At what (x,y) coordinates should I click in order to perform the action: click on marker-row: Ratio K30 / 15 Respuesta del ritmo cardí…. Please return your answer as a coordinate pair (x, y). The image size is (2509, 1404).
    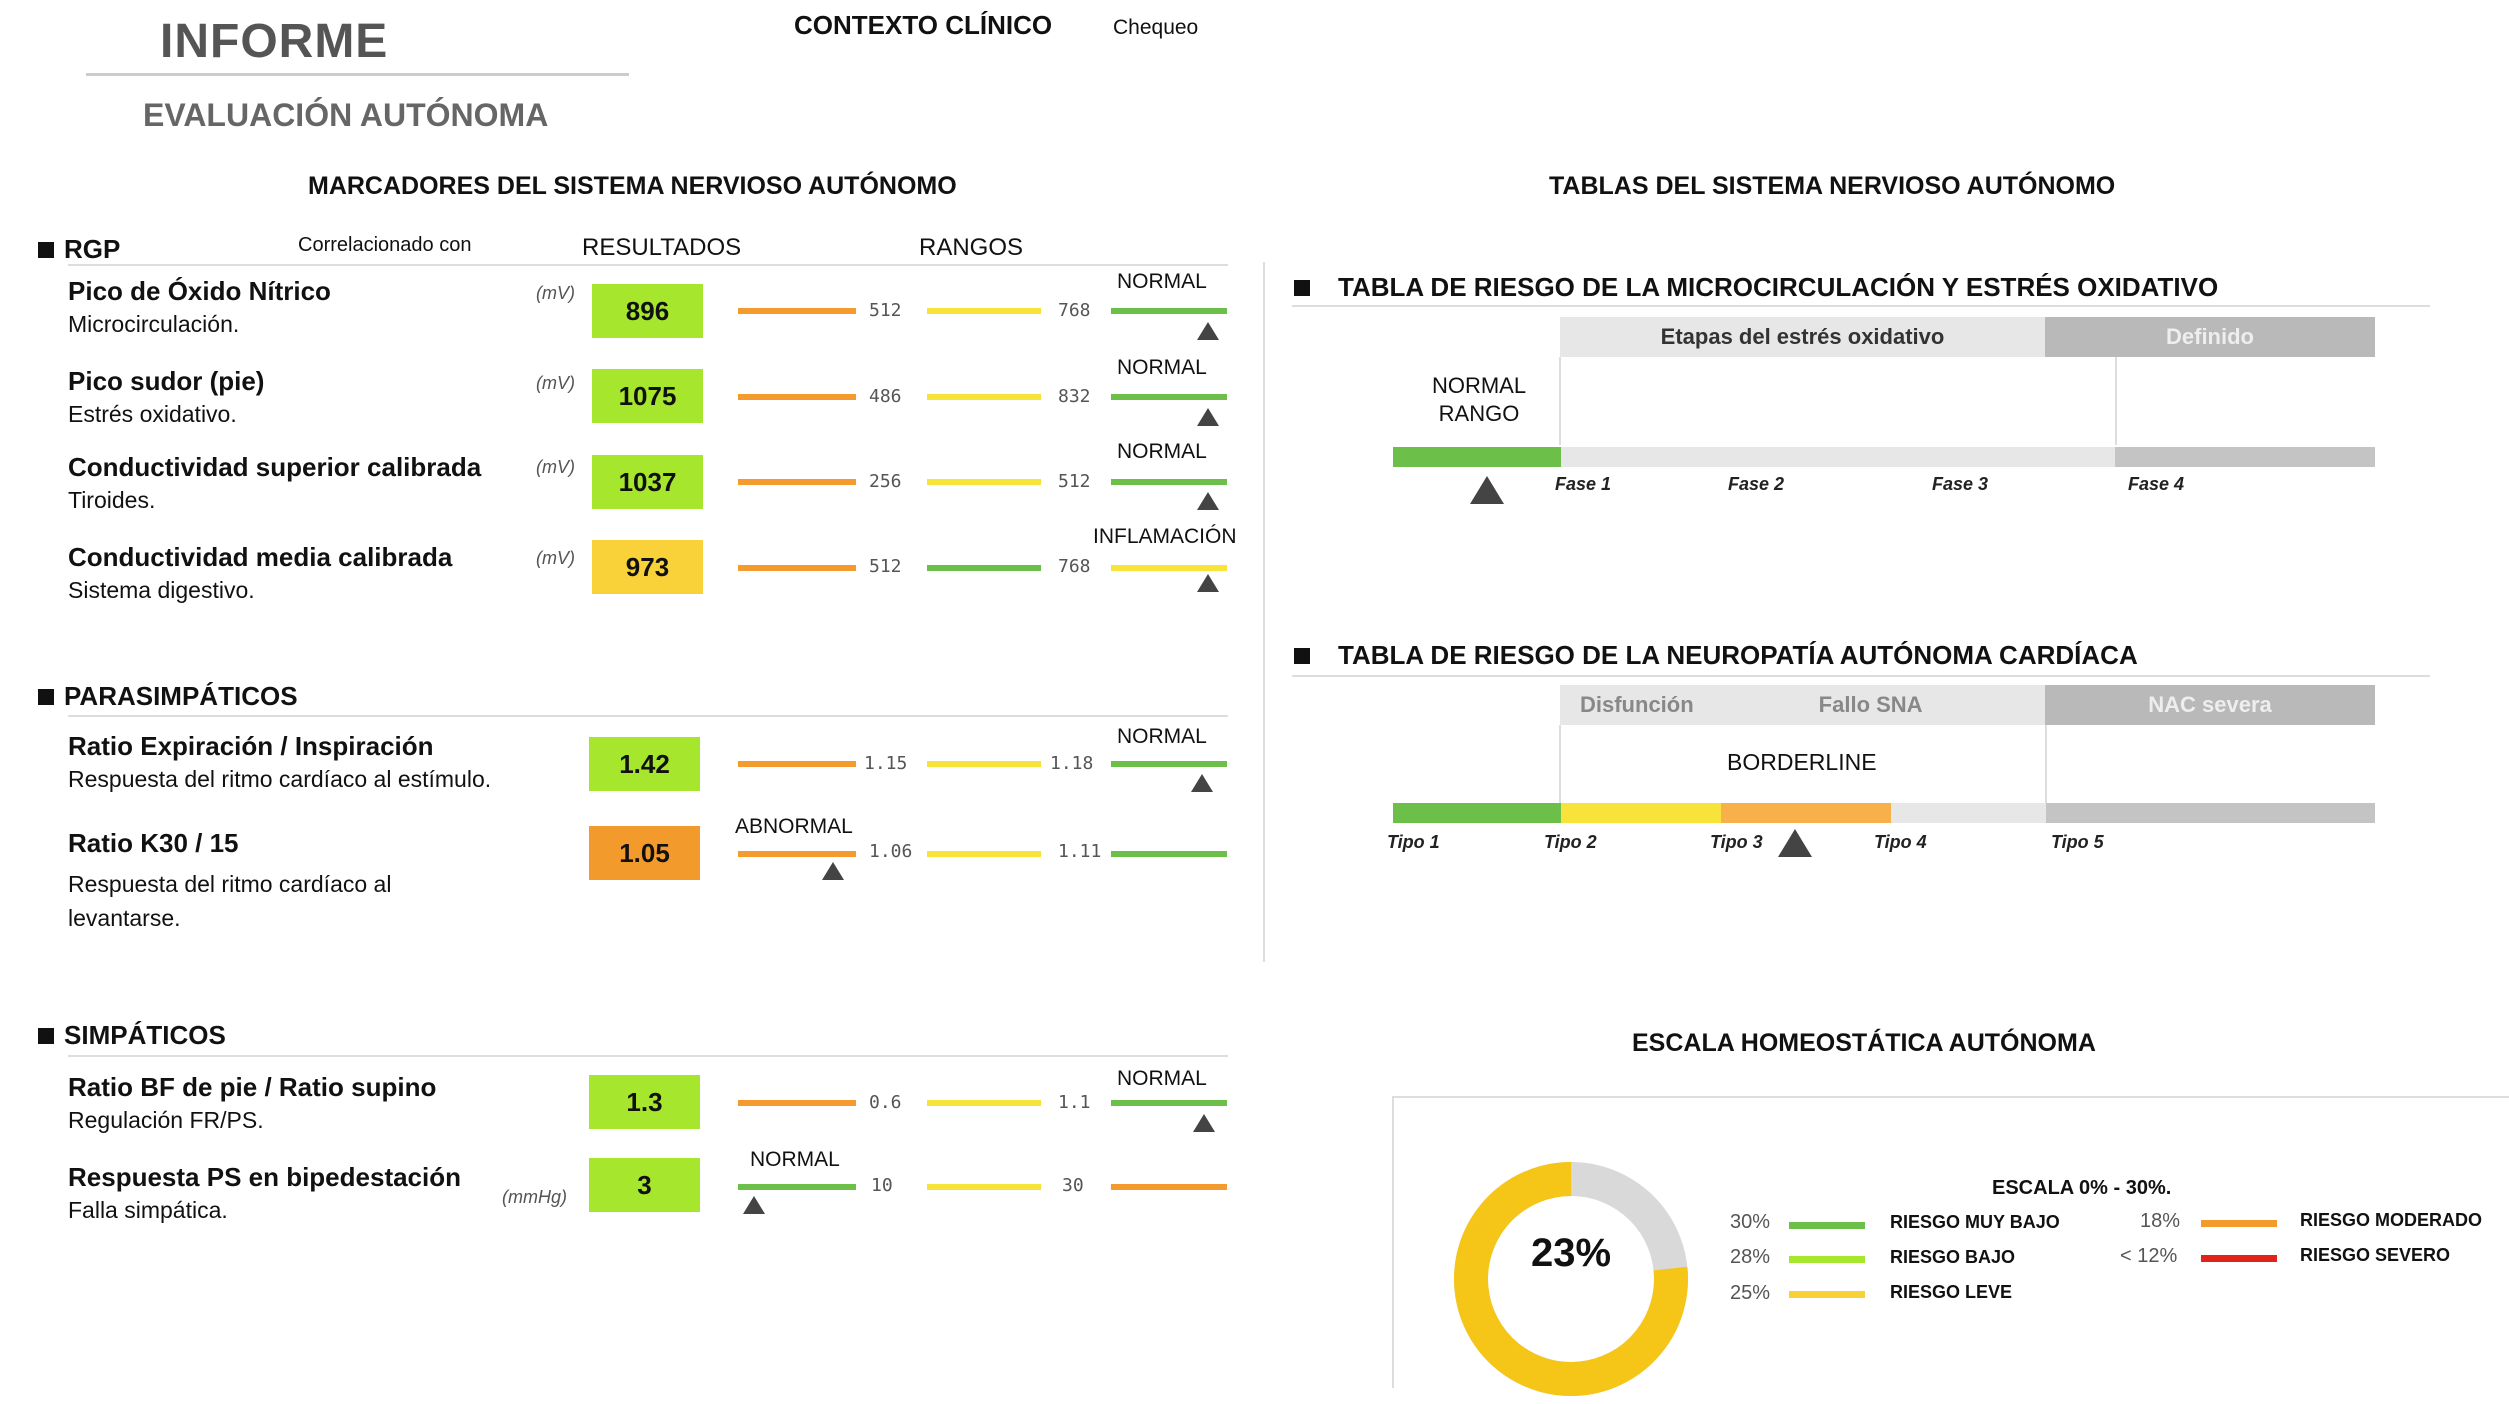
    Looking at the image, I should click on (229, 881).